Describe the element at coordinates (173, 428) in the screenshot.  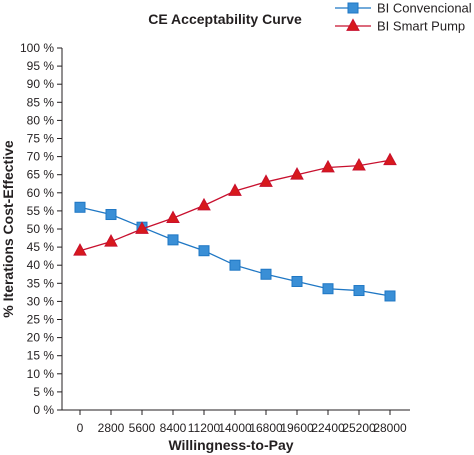
I see `x-tick-label: 8400` at that location.